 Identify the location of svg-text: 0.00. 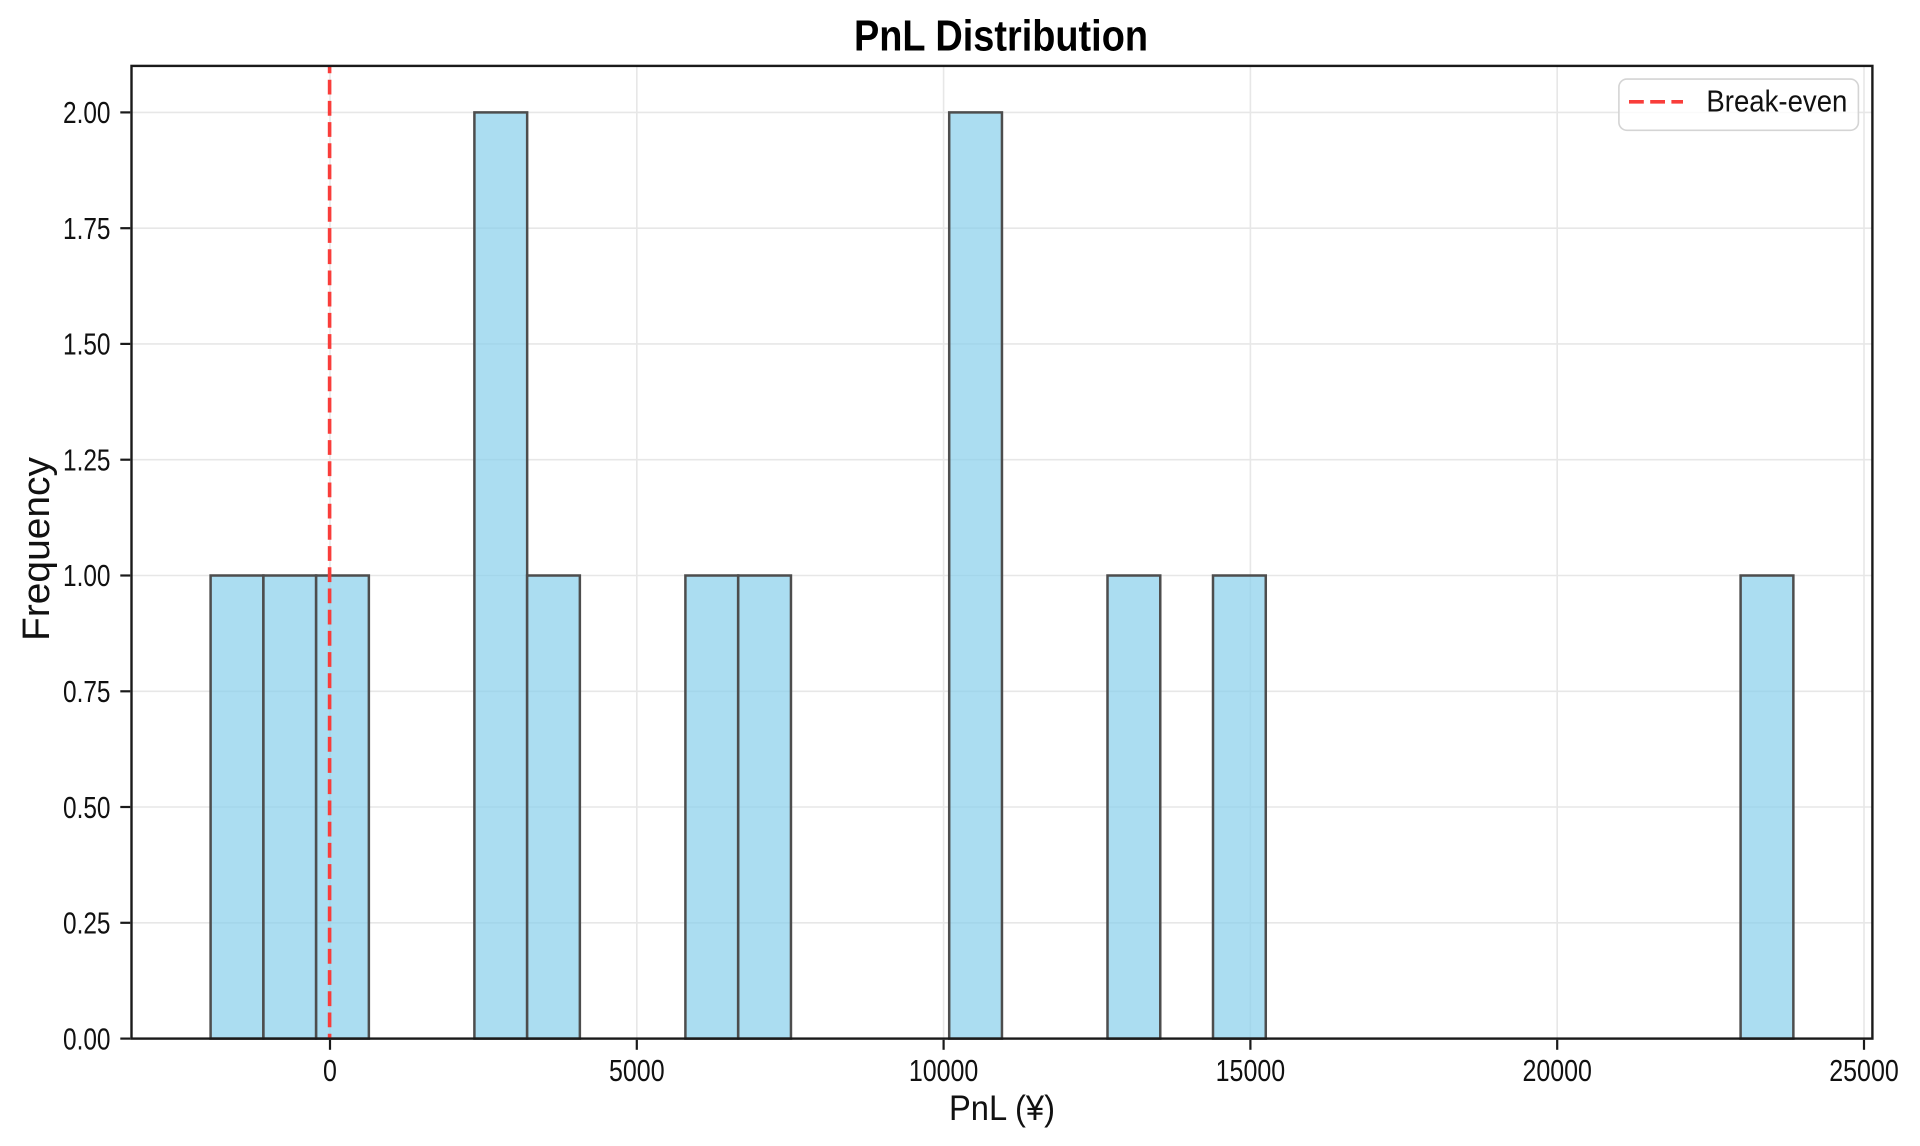
(87, 1038).